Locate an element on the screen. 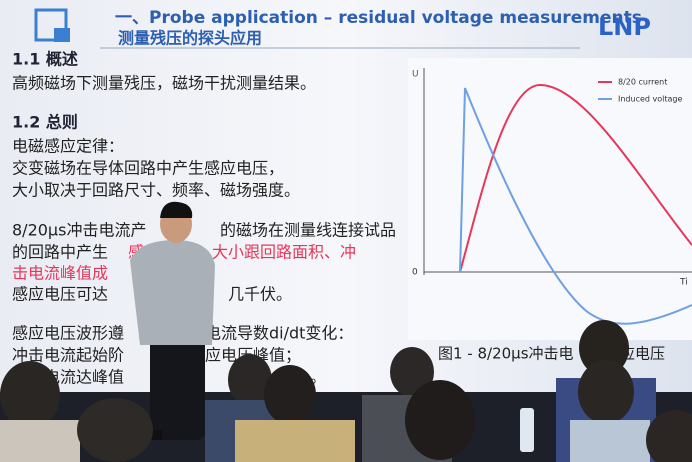  presenter is located at coordinates (172, 320).